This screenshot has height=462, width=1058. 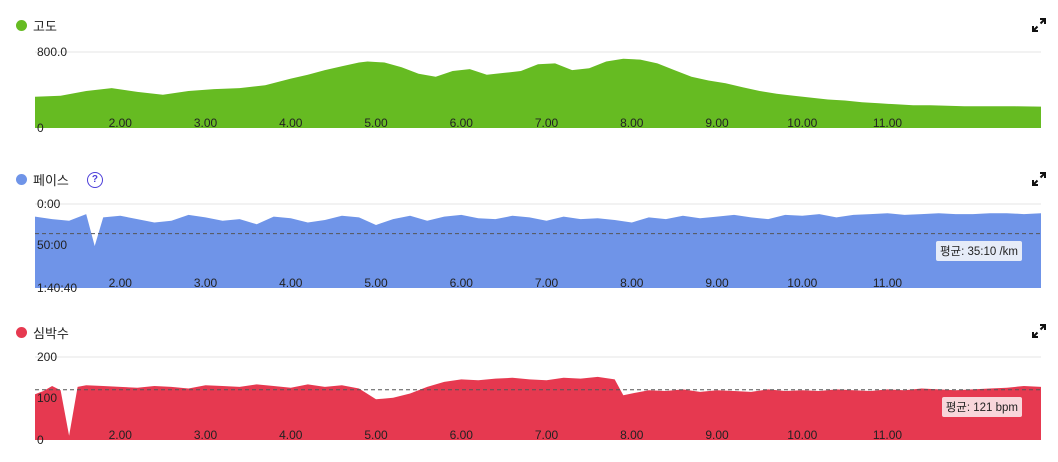 What do you see at coordinates (45, 26) in the screenshot?
I see `altitude-title: 고도` at bounding box center [45, 26].